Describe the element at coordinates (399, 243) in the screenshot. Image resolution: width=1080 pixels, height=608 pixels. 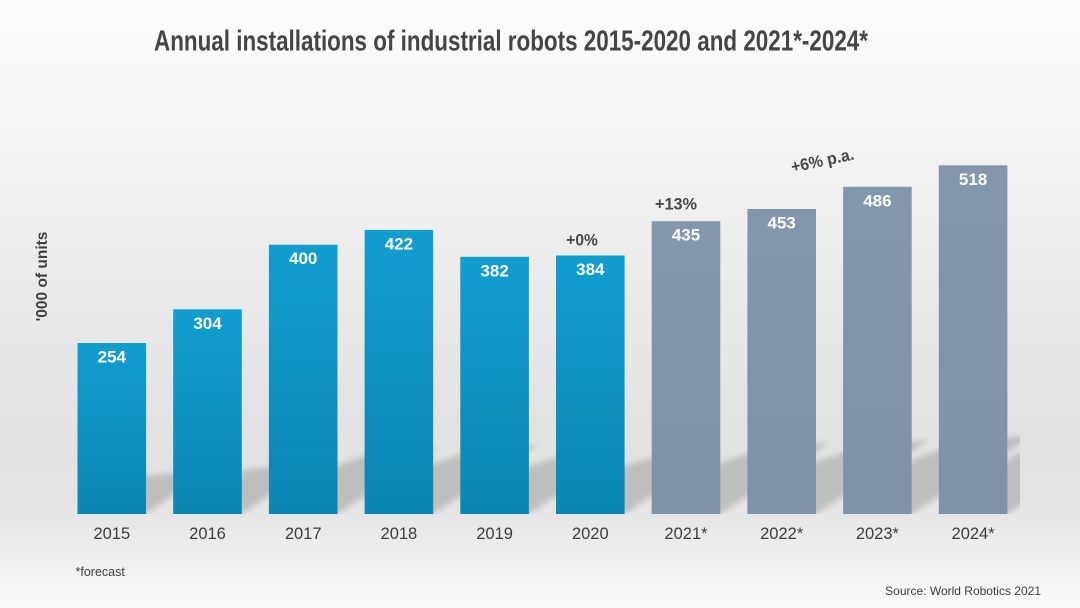
I see `svg-text: 422` at that location.